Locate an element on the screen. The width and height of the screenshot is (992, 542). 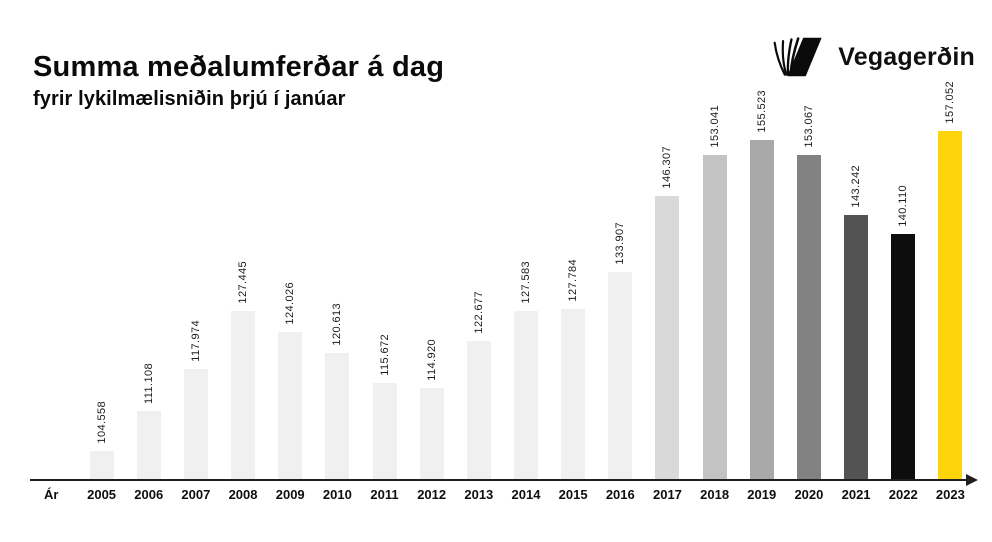
x-tick-2013: 2013 is located at coordinates (479, 494).